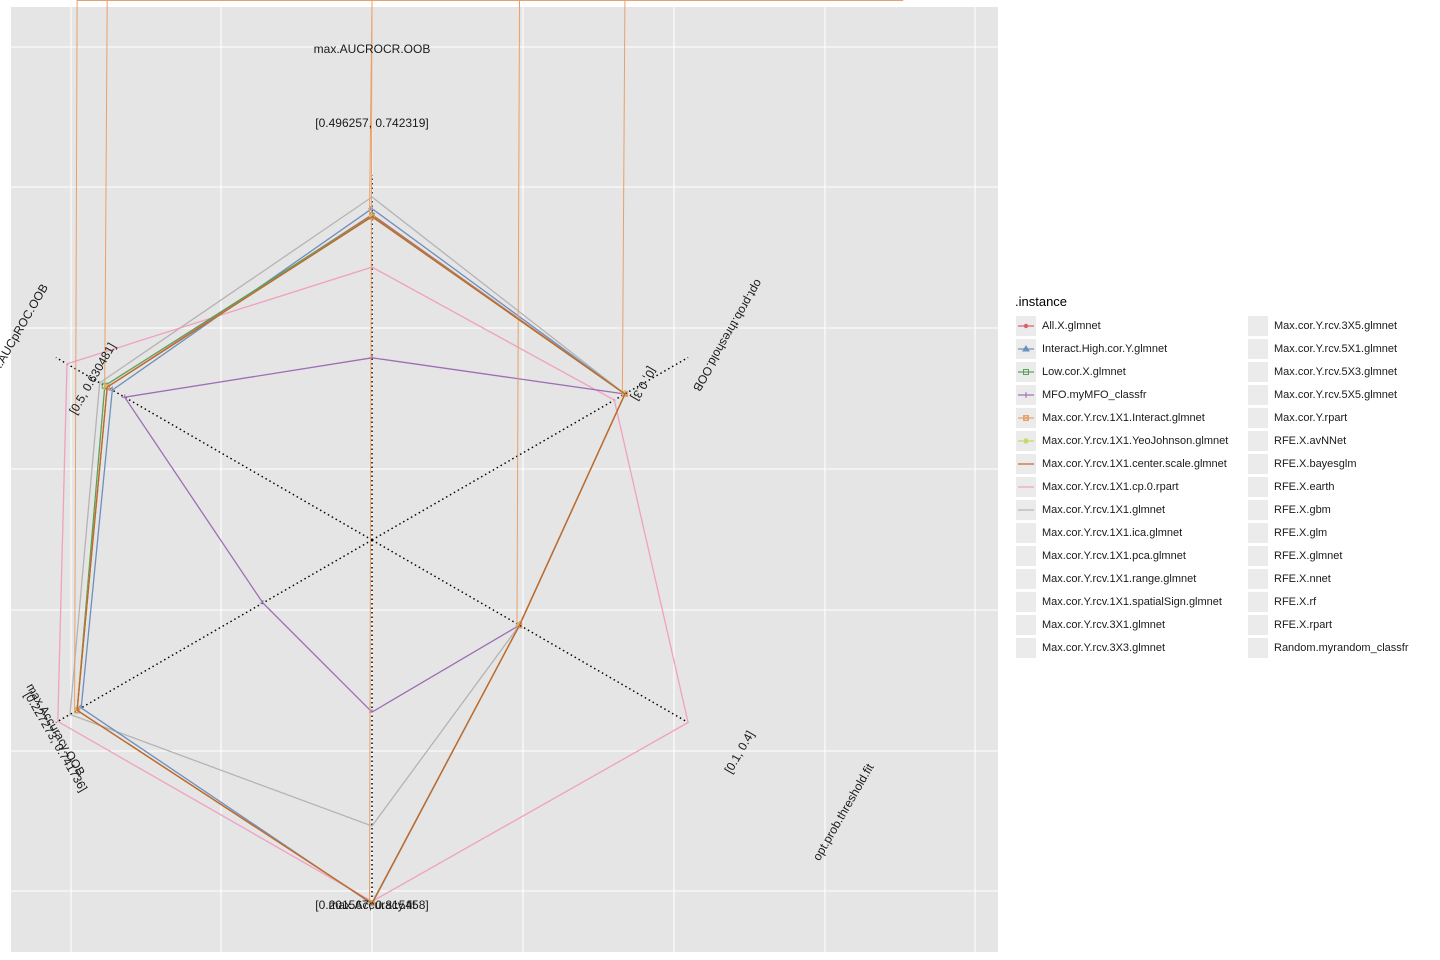  Describe the element at coordinates (1336, 325) in the screenshot. I see `legend-label: Max.cor.Y.rcv.3X5.glmnet` at that location.